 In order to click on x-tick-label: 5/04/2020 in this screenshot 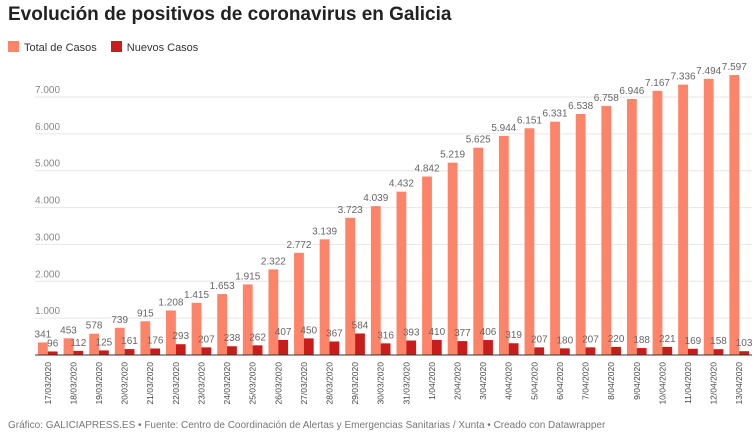, I will do `click(534, 381)`.